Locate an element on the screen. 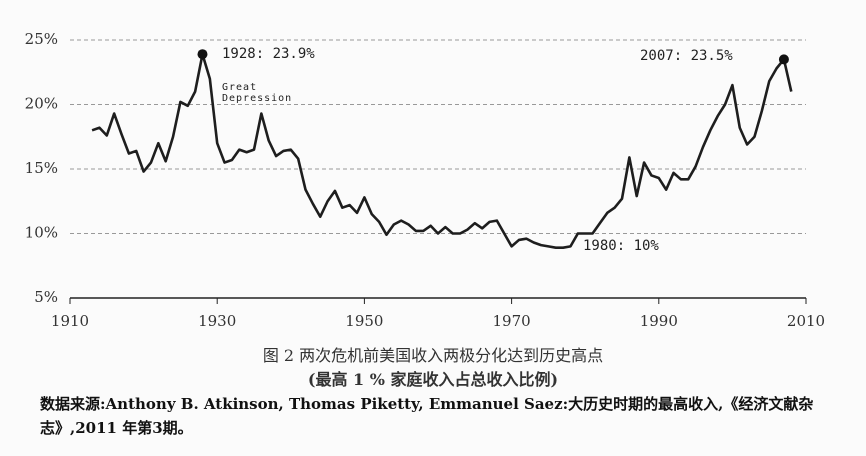 This screenshot has height=456, width=866. caption: 图 2 两次危机前美国收入两极分化达到历史高点 is located at coordinates (433, 355).